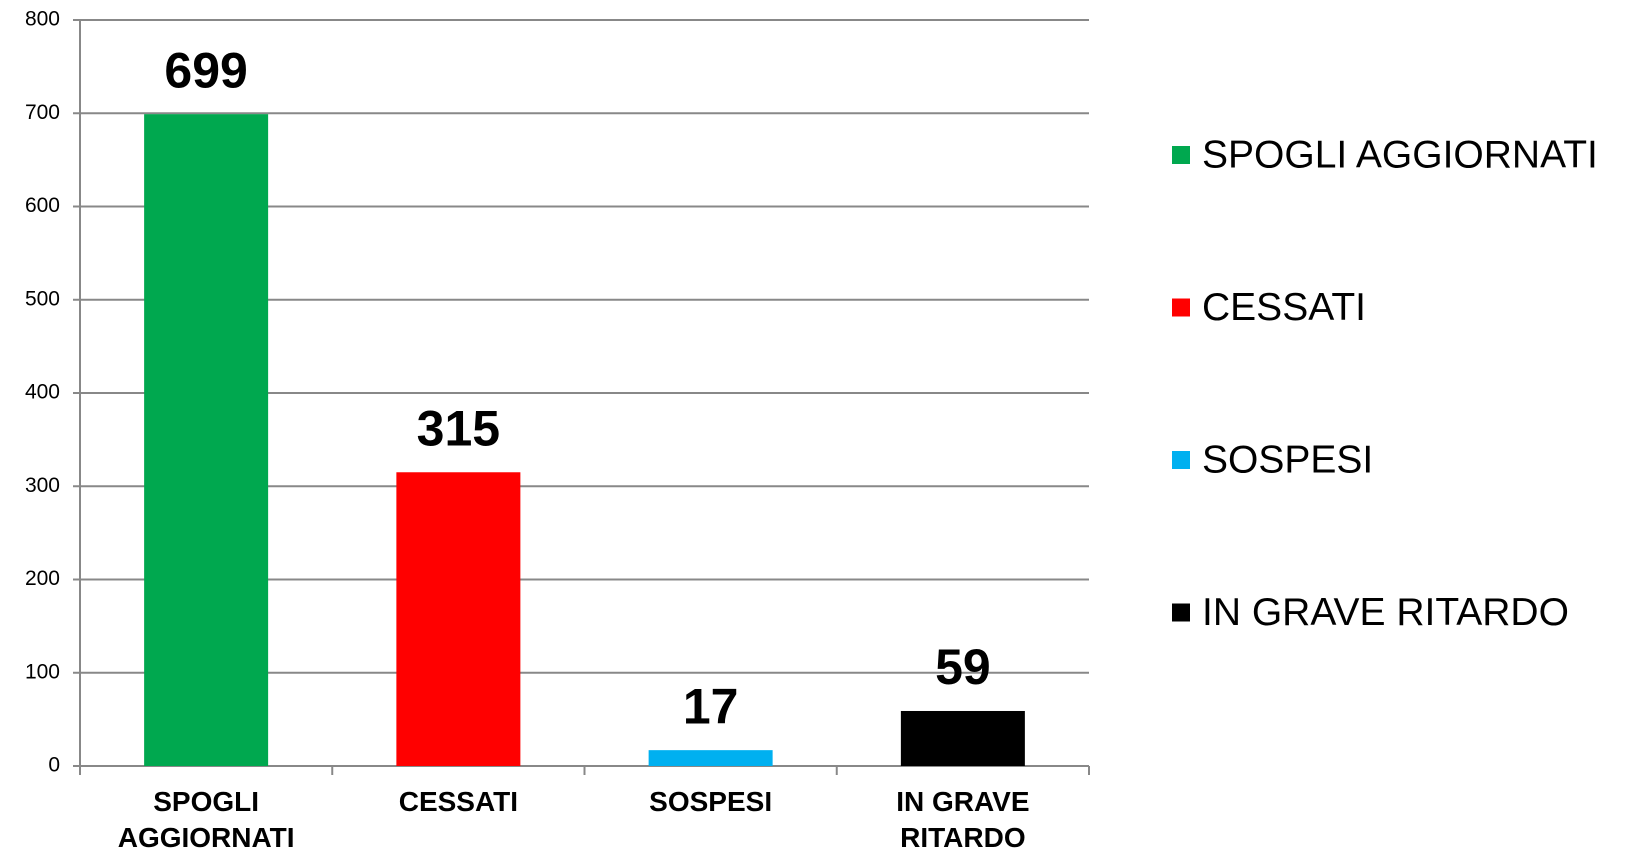 This screenshot has height=850, width=1646. I want to click on y-tick-label: 200, so click(42, 578).